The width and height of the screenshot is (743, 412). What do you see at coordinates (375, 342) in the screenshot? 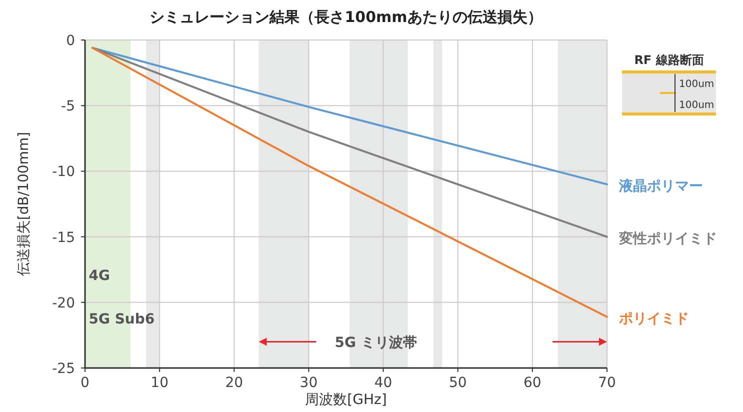
I see `annotation: 5G ミリ波帯` at bounding box center [375, 342].